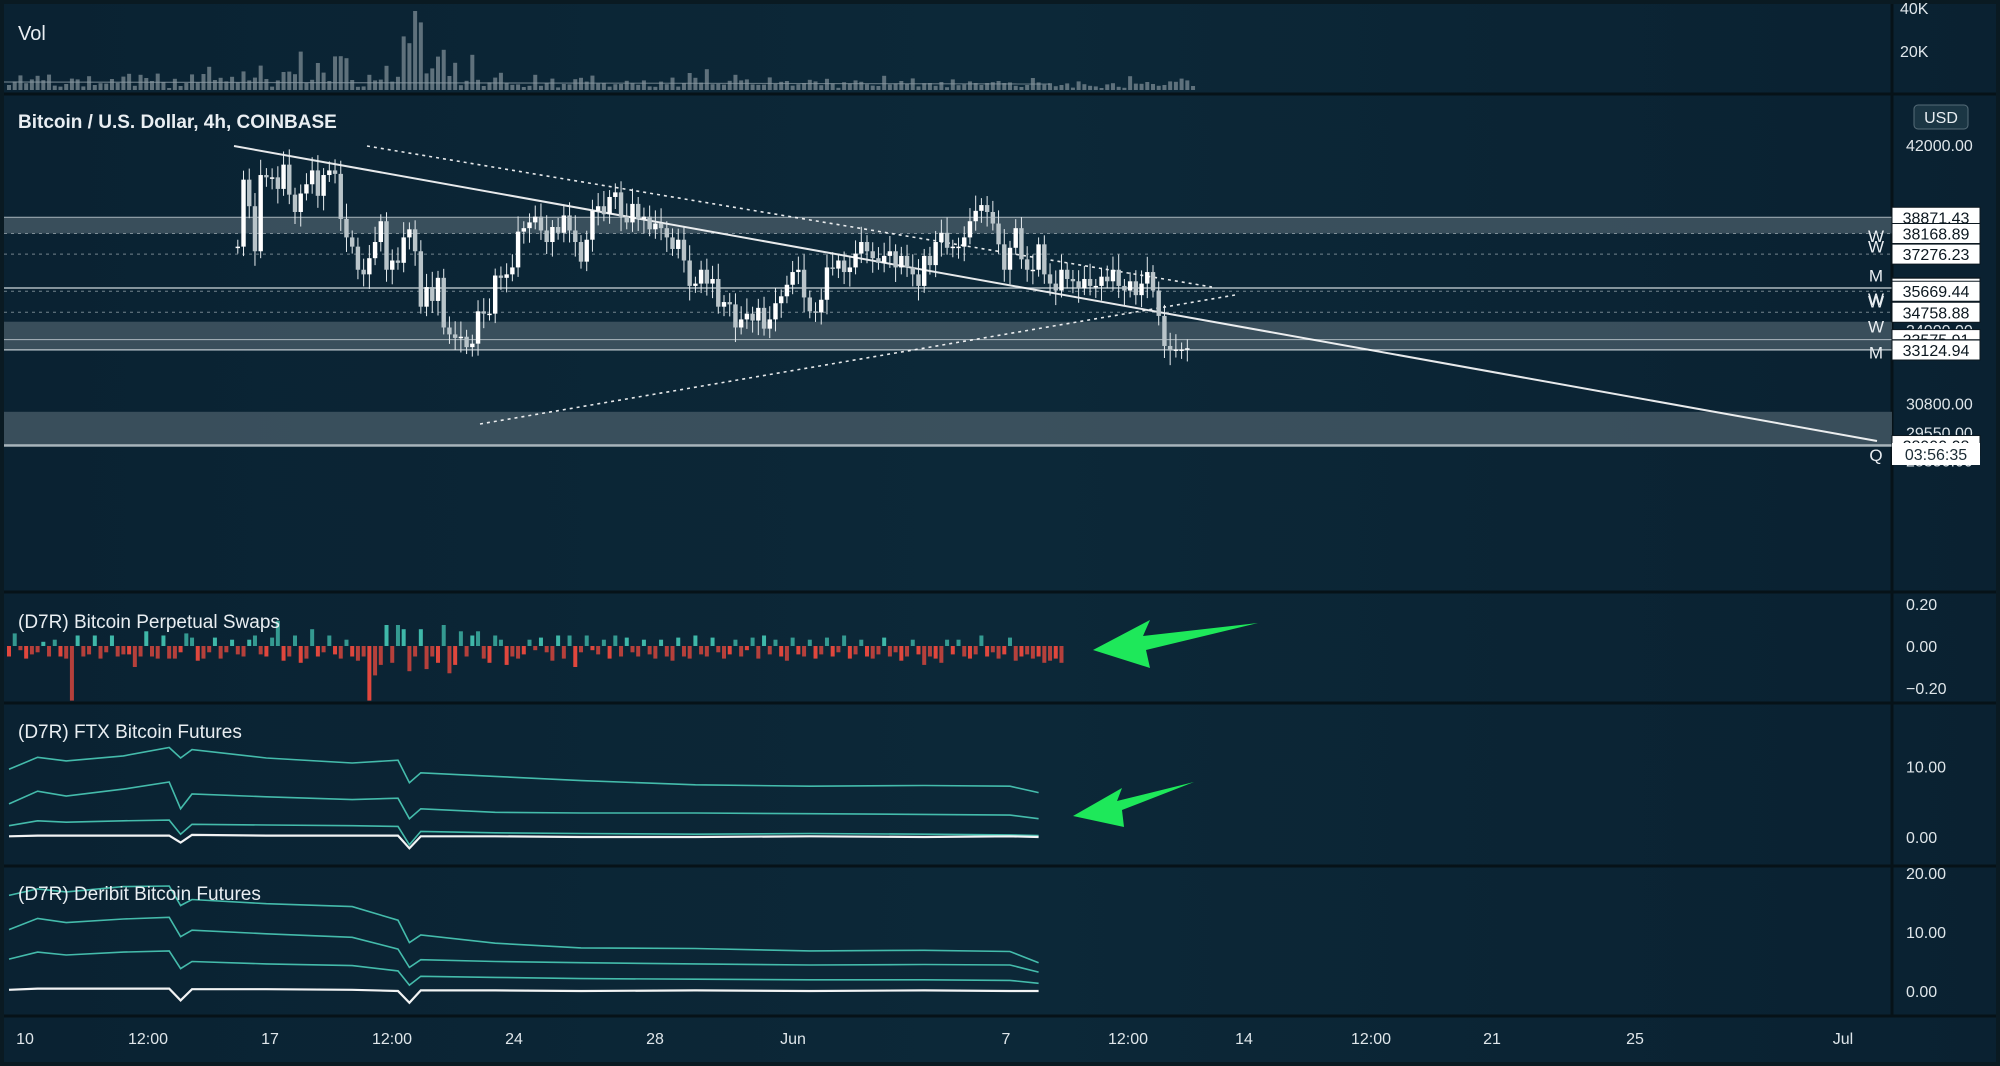  Describe the element at coordinates (655, 1039) in the screenshot. I see `time-axis-label: 28` at that location.